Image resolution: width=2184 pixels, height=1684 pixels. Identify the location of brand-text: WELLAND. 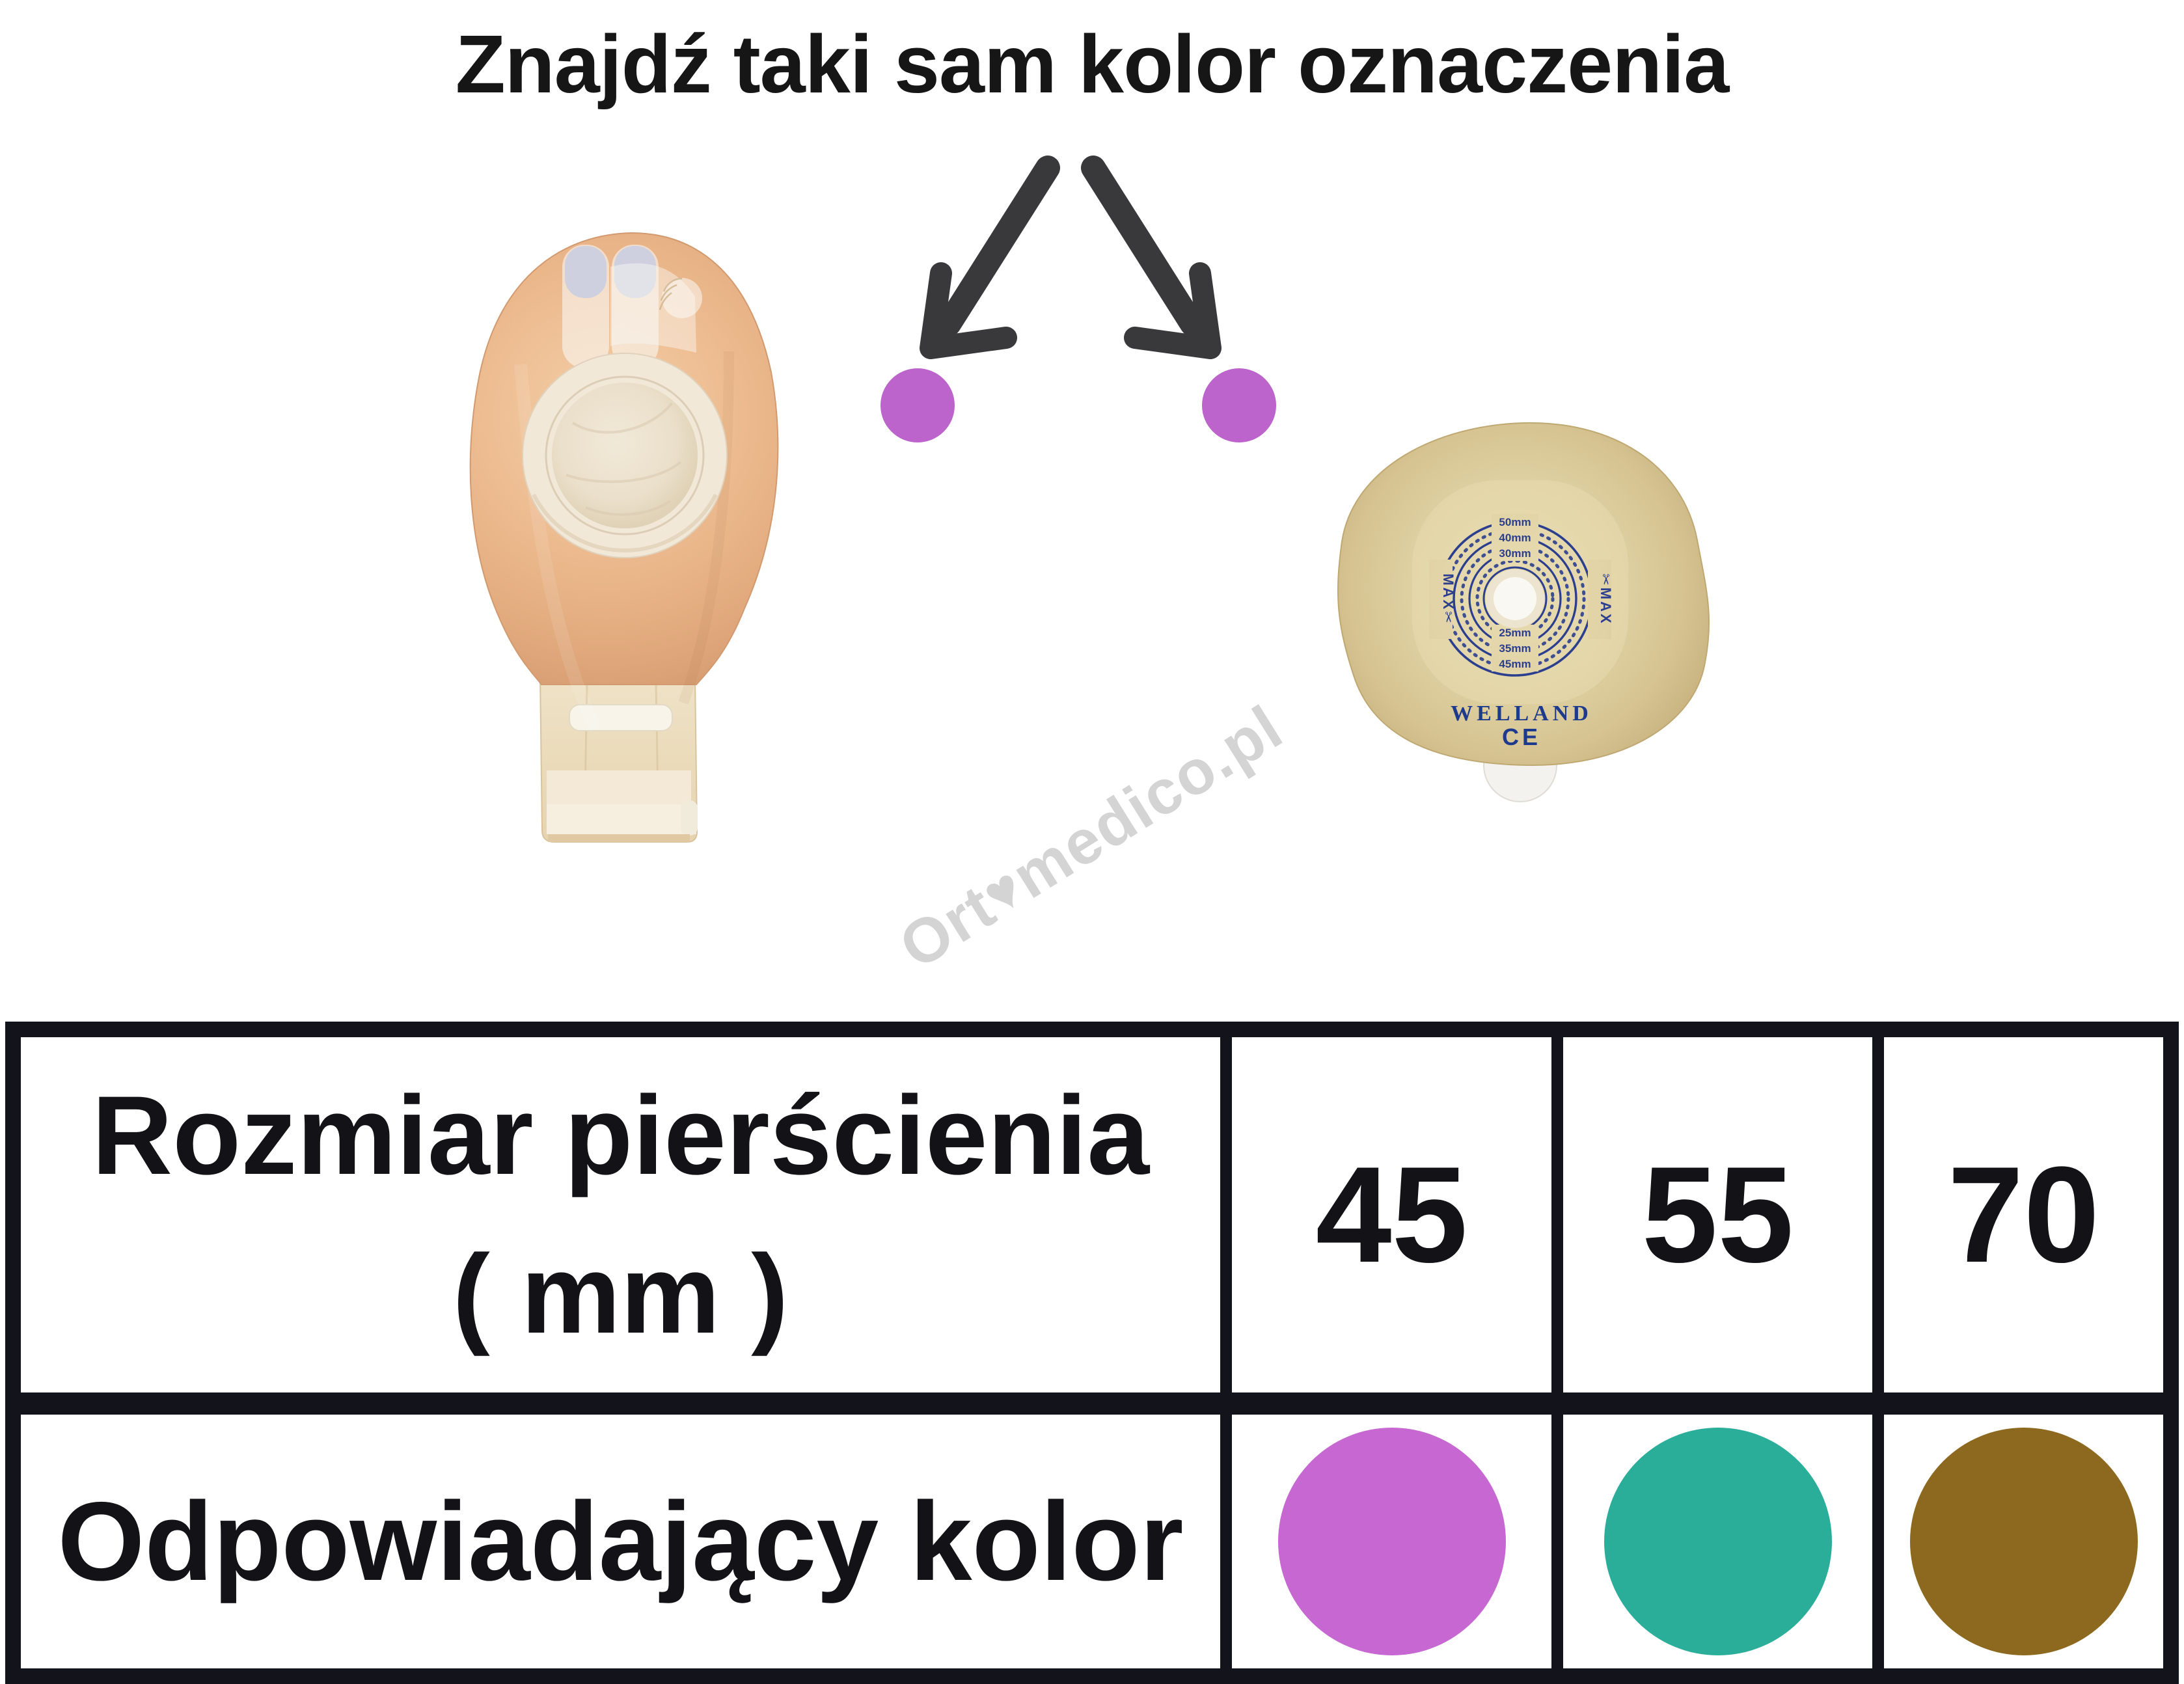
(1522, 713).